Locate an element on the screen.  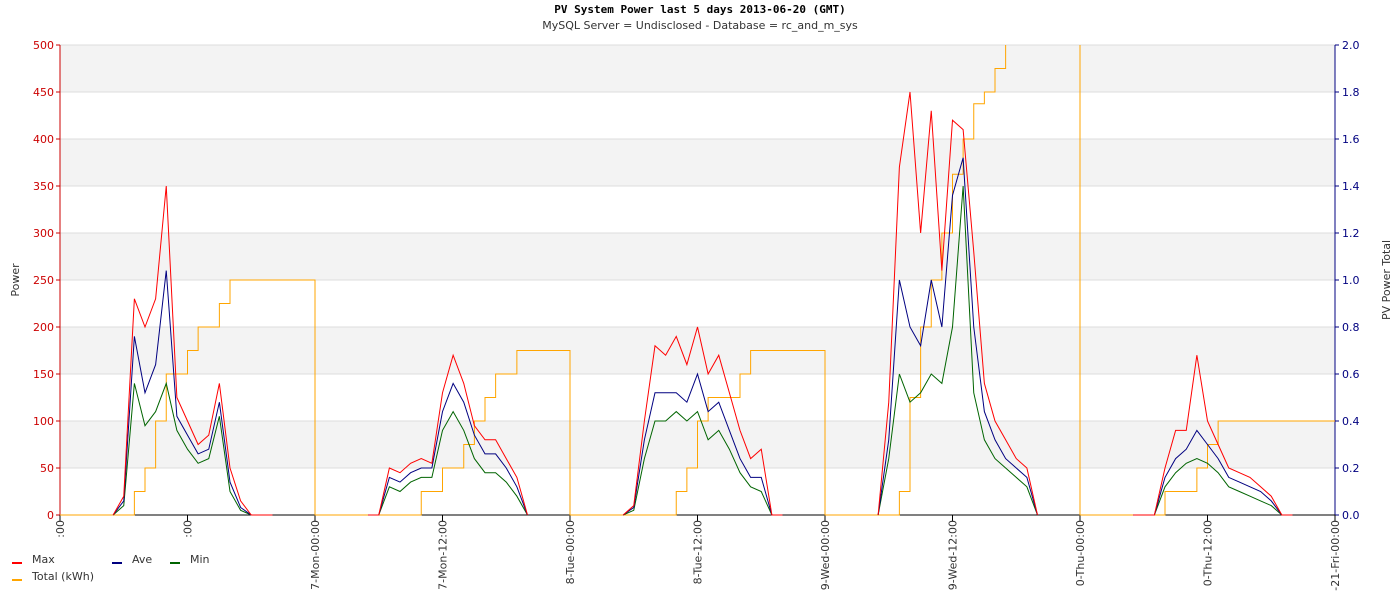
x-tick-label: 8-Tue-12:00 is located at coordinates (698, 552).